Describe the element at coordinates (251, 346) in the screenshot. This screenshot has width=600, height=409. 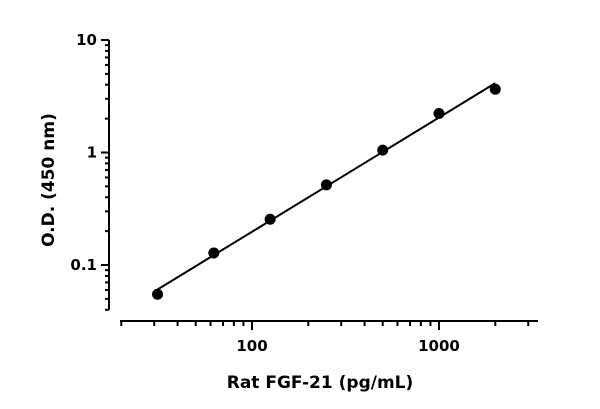
I see `x-tick-label: 100` at that location.